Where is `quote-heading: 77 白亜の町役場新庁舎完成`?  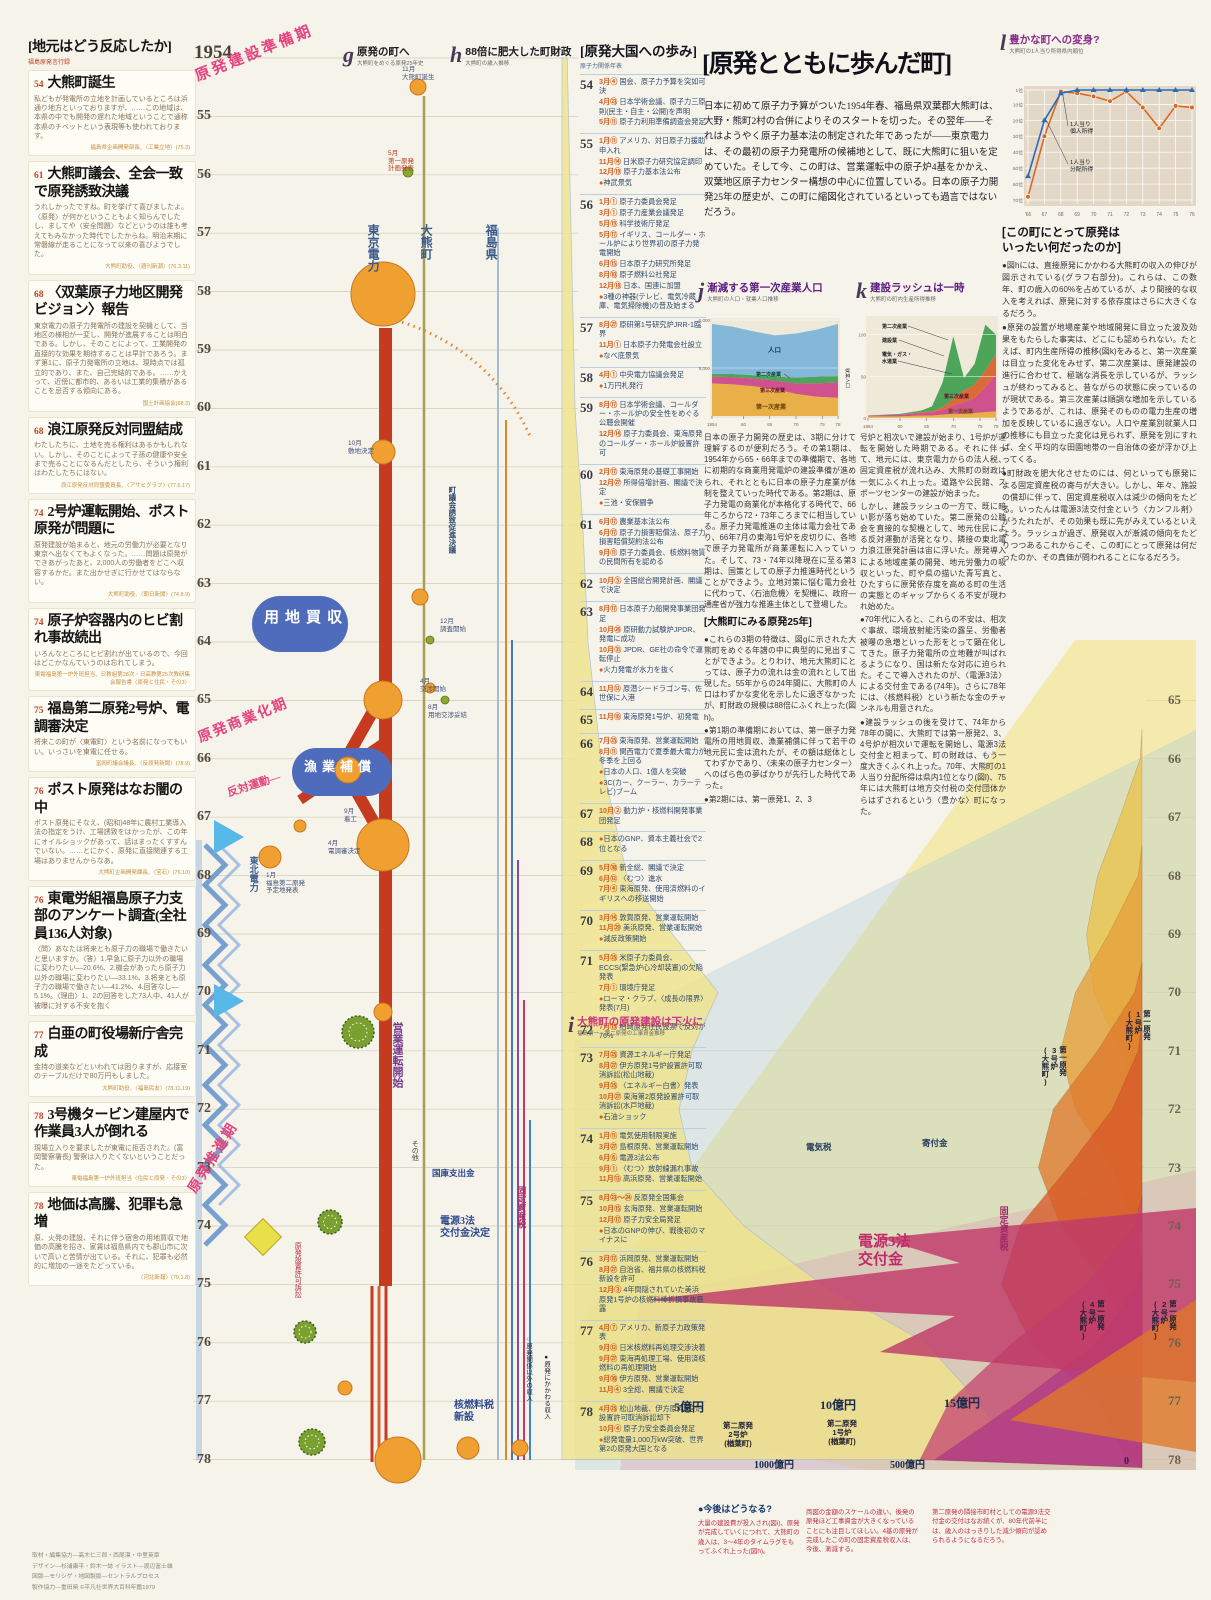 quote-heading: 77 白亜の町役場新庁舎完成 is located at coordinates (112, 1043).